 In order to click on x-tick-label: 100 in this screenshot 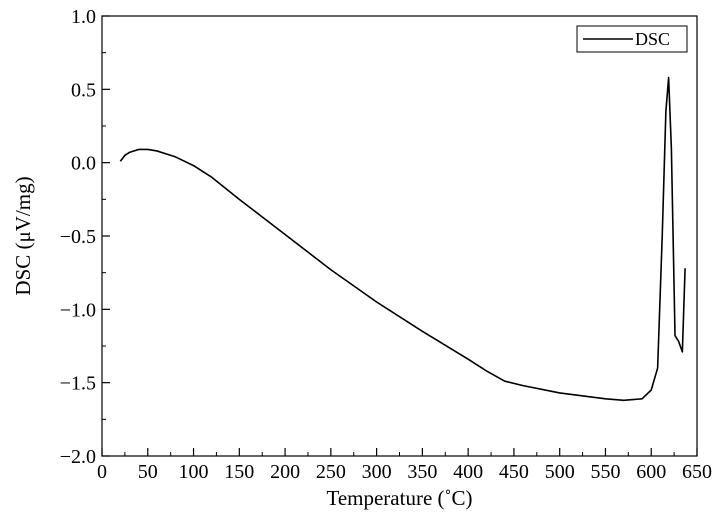, I will do `click(194, 472)`.